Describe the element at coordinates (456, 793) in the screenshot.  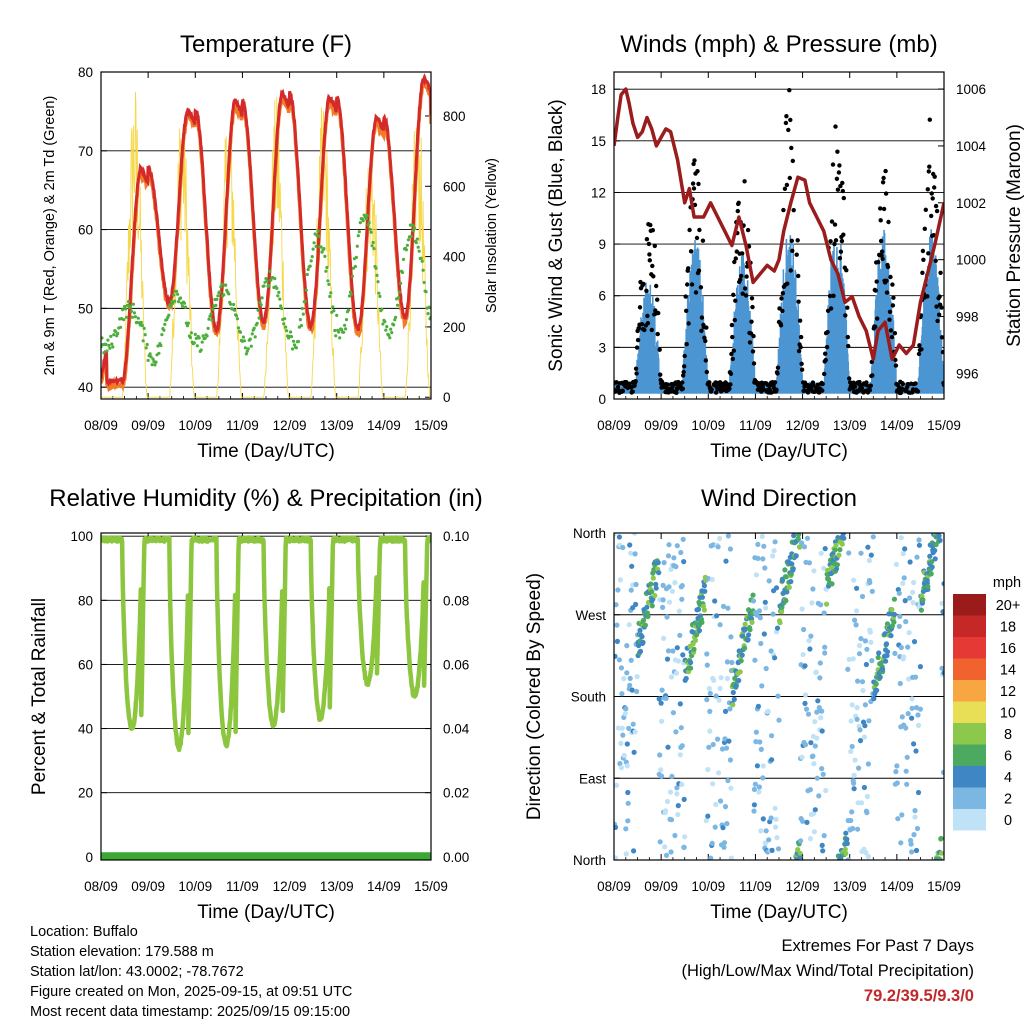
I see `y2-tick-label: 0.02` at that location.